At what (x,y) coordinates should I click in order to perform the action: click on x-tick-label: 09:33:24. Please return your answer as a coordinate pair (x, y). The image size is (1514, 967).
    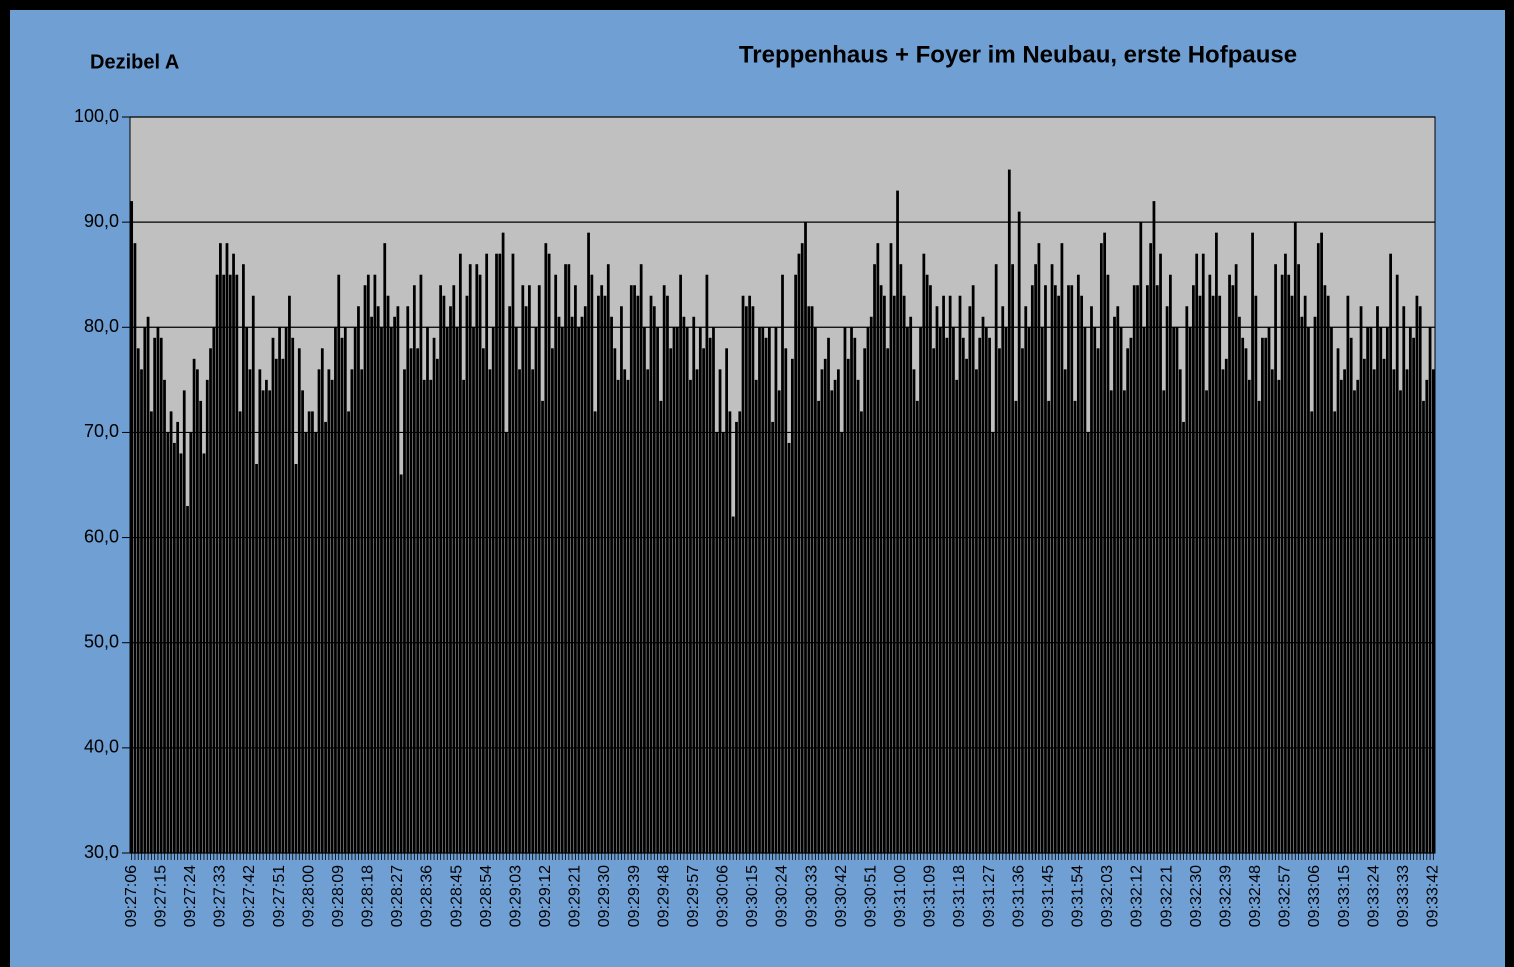
    Looking at the image, I should click on (1373, 896).